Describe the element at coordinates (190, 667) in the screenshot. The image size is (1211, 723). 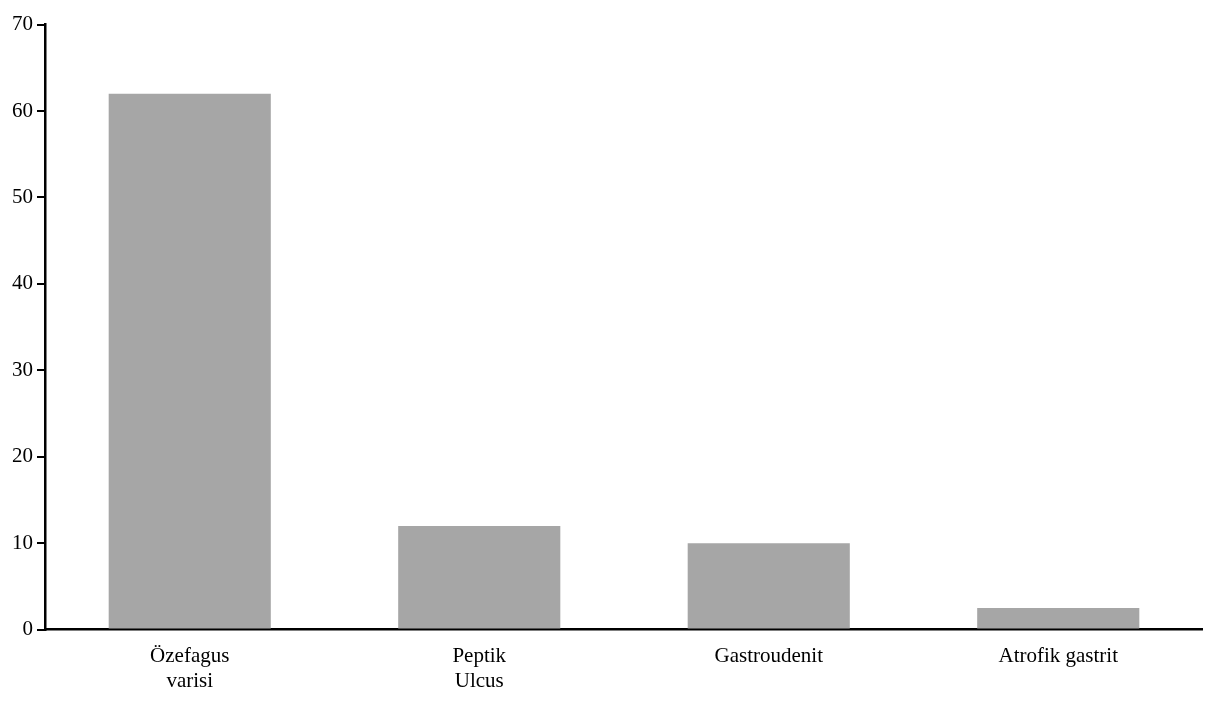
I see `x-tick-label: Özefagus varisi` at that location.